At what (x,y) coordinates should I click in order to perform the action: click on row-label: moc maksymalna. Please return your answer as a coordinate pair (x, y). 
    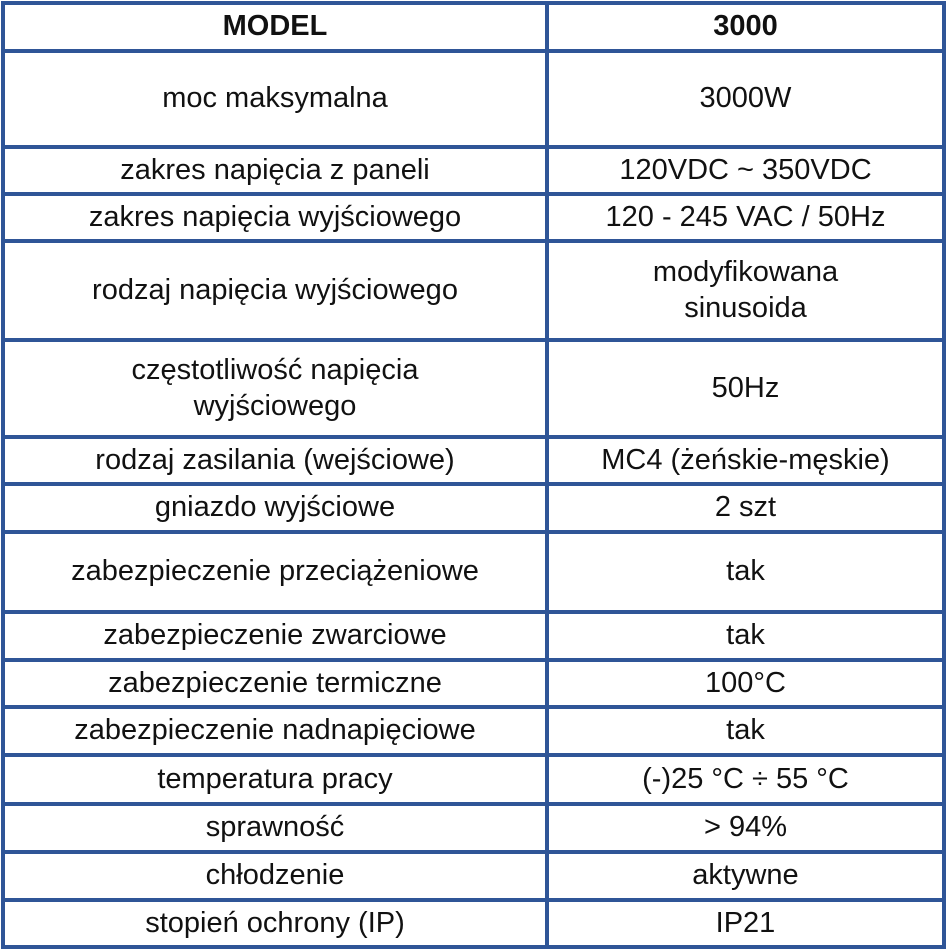
    Looking at the image, I should click on (275, 99).